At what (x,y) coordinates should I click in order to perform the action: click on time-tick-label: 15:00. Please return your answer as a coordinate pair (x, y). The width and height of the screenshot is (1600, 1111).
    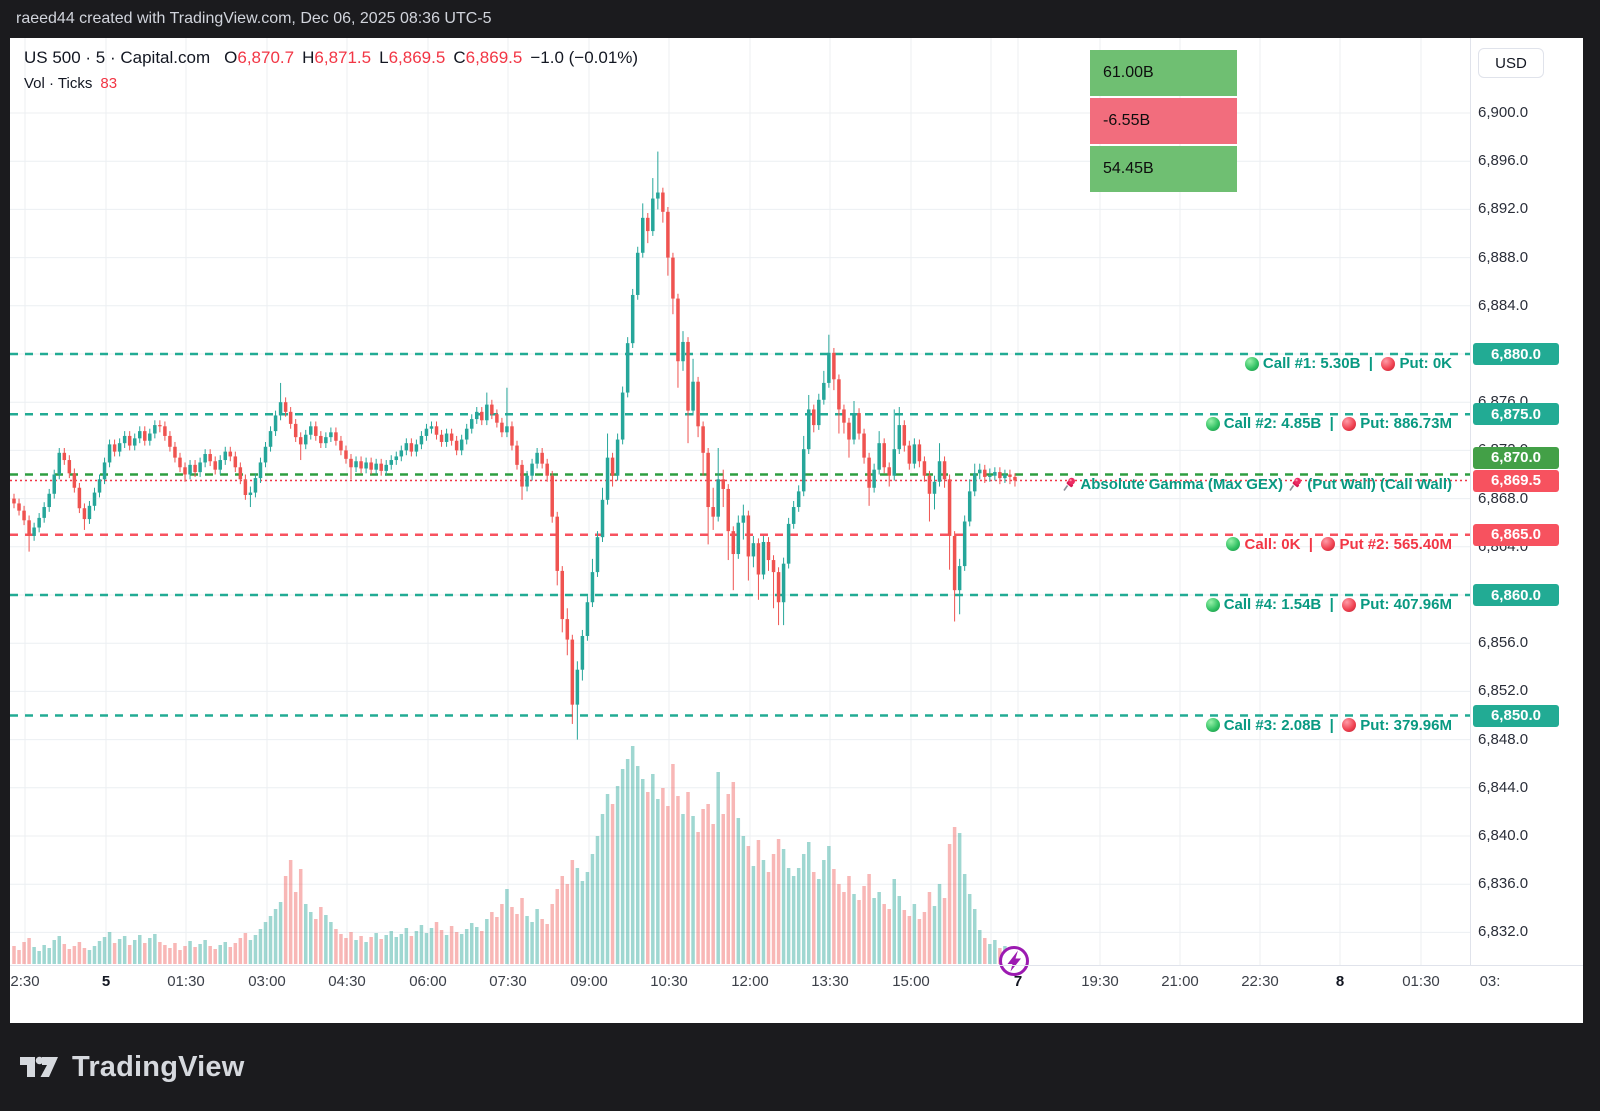
    Looking at the image, I should click on (911, 981).